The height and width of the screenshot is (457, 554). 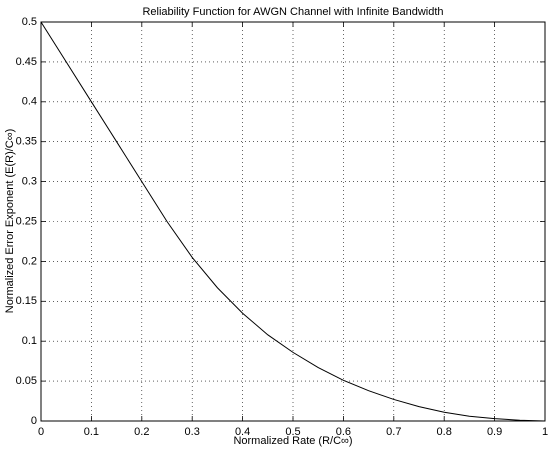 I want to click on x-tick-label: 0.3, so click(x=192, y=432).